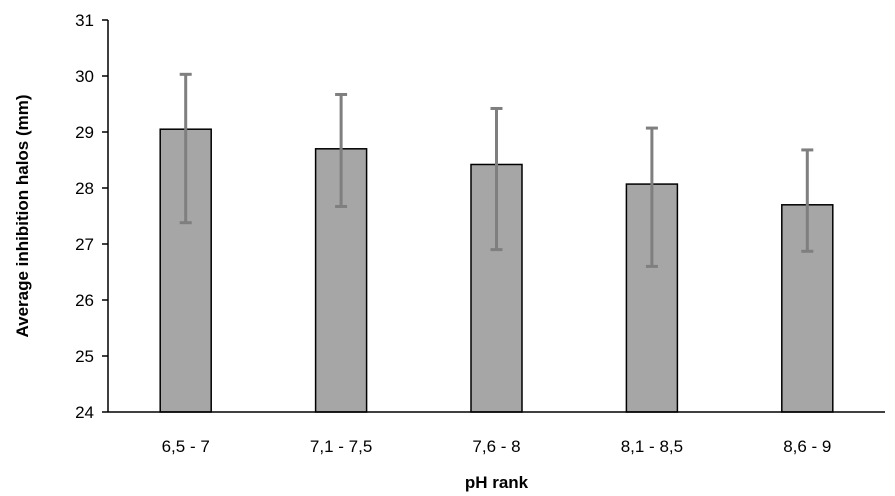 The height and width of the screenshot is (496, 895). I want to click on x-axis-ticks: 6,5 - 7 7,1 - 7,5 7,6 - 8 8,1 - 8,5 8,6 - 9, so click(497, 446).